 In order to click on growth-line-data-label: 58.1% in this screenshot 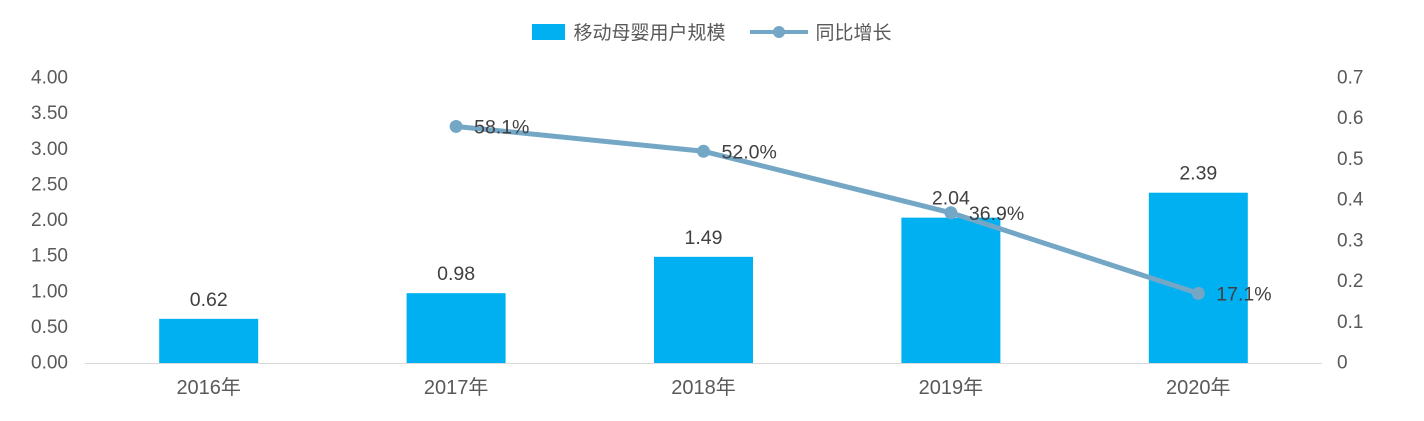, I will do `click(501, 127)`.